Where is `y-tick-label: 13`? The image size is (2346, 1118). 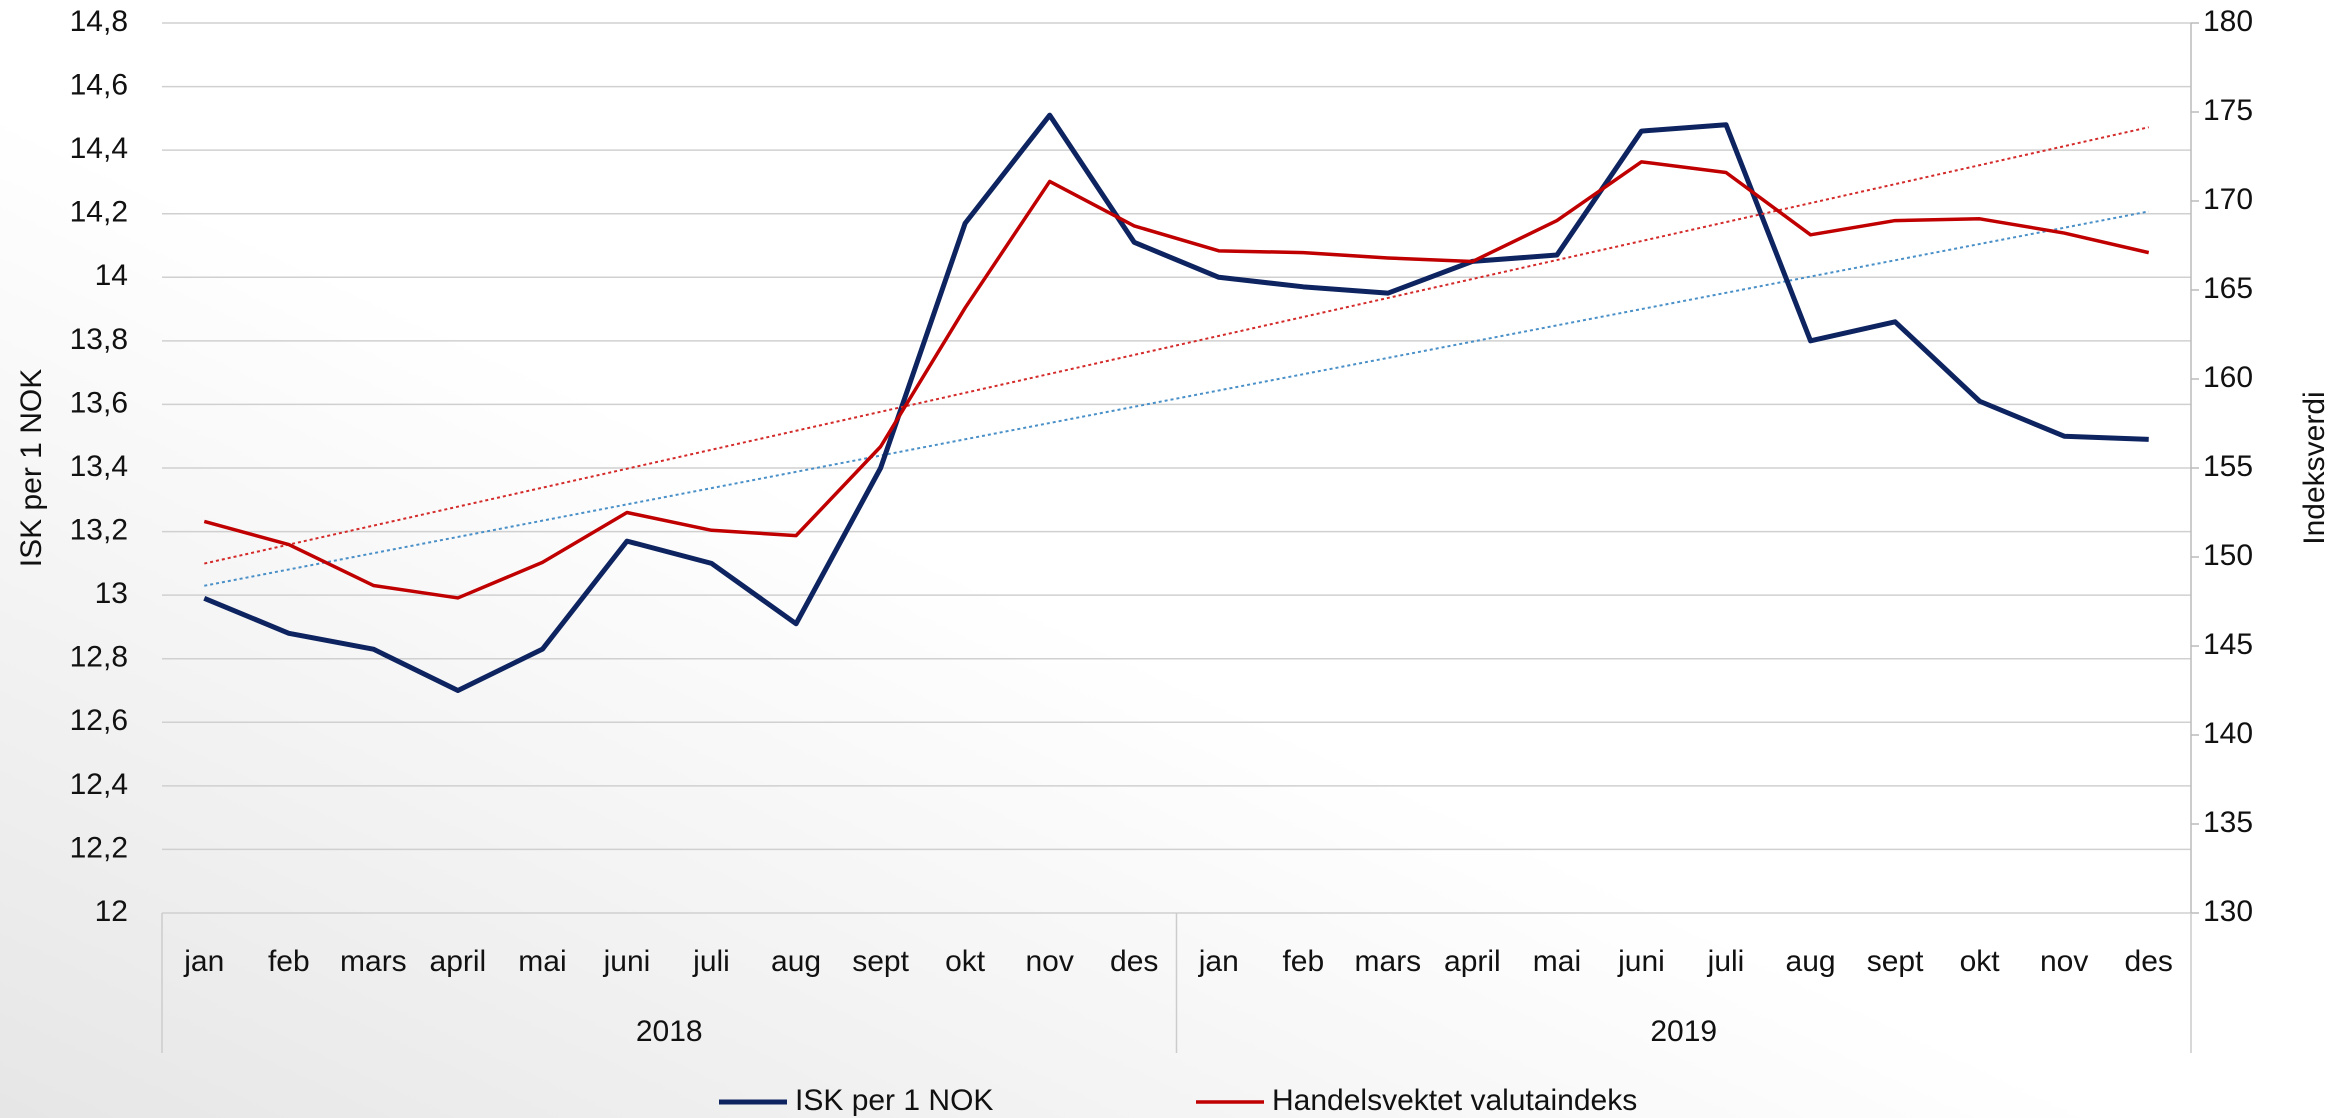 y-tick-label: 13 is located at coordinates (111, 593).